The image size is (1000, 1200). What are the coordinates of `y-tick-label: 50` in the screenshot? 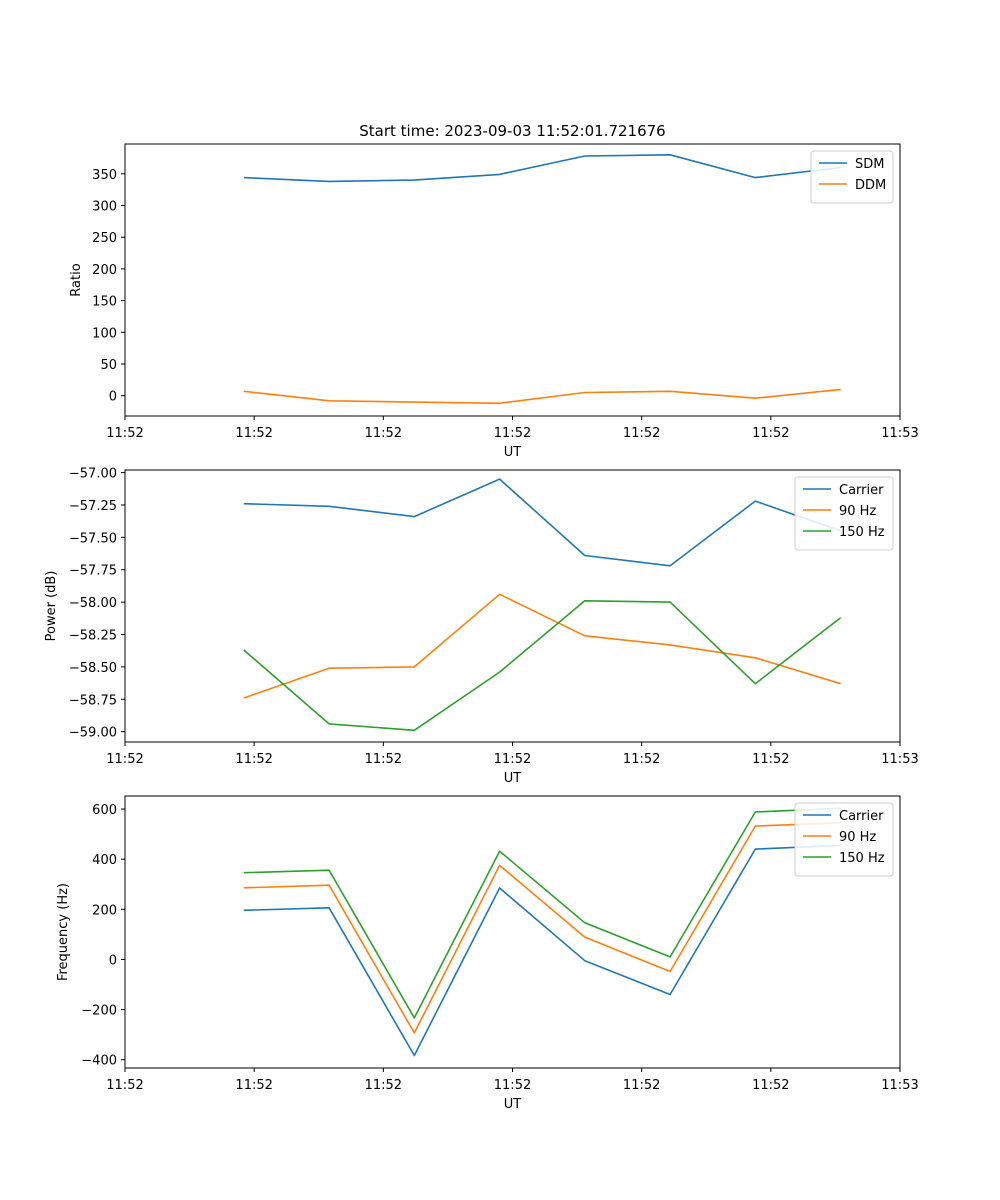 It's located at (108, 365).